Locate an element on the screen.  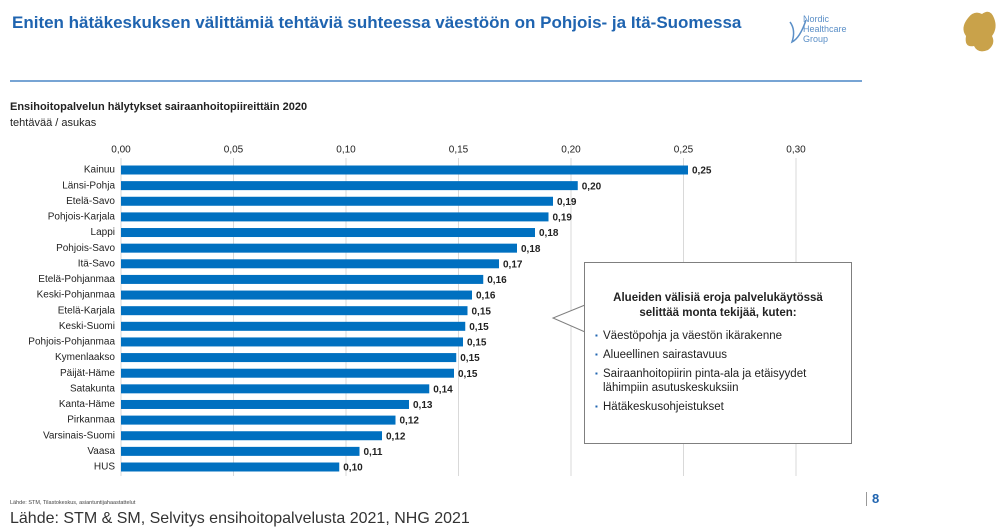
logo-line: Group is located at coordinates (816, 39).